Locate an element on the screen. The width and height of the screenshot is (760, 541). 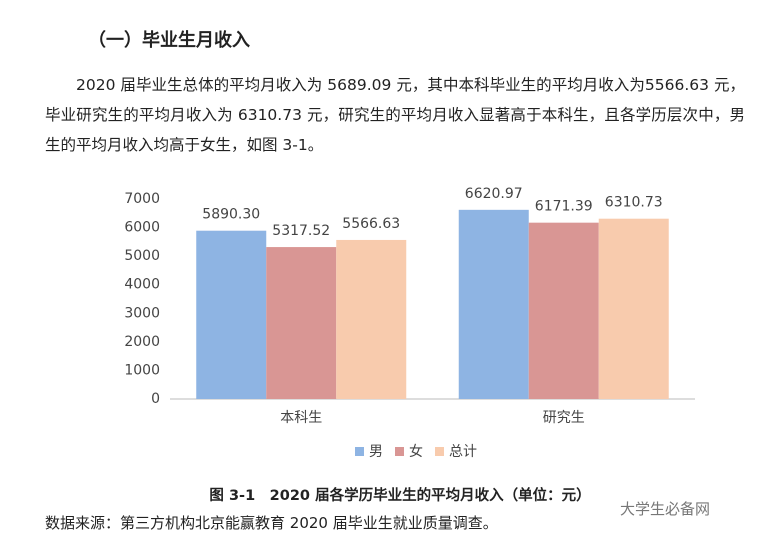
y-tick-label: 3000 is located at coordinates (142, 313).